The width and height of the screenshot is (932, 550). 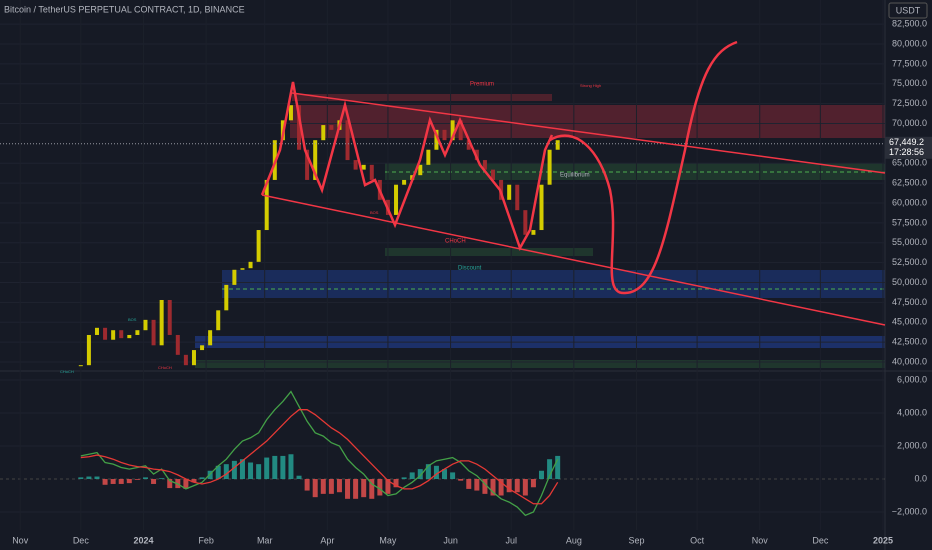 I want to click on y-tick-label: 42,500.0, so click(x=909, y=342).